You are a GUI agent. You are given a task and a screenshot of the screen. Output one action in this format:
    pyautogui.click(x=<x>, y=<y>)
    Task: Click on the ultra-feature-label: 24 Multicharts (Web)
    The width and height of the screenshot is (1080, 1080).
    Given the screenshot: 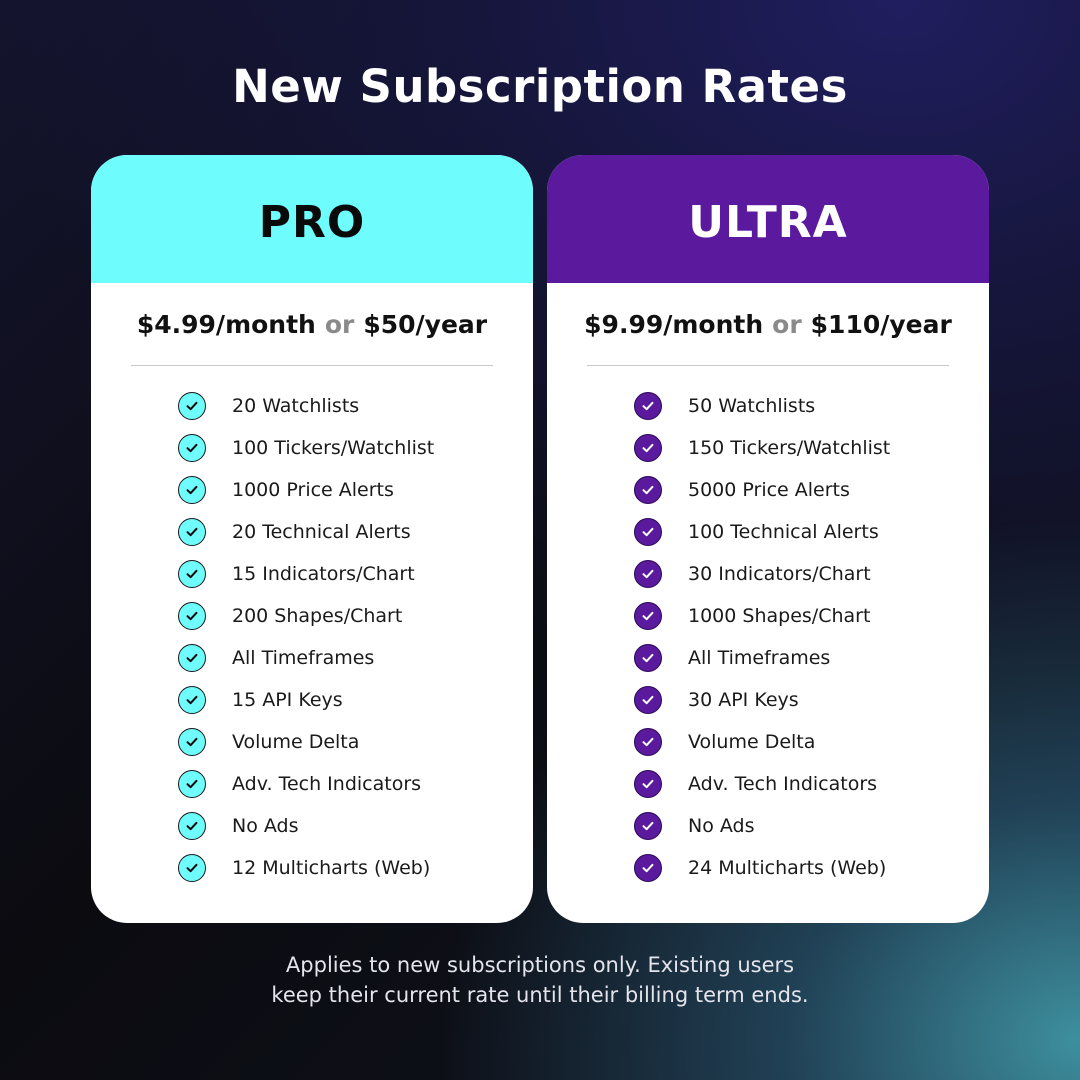 What is the action you would take?
    pyautogui.click(x=787, y=868)
    